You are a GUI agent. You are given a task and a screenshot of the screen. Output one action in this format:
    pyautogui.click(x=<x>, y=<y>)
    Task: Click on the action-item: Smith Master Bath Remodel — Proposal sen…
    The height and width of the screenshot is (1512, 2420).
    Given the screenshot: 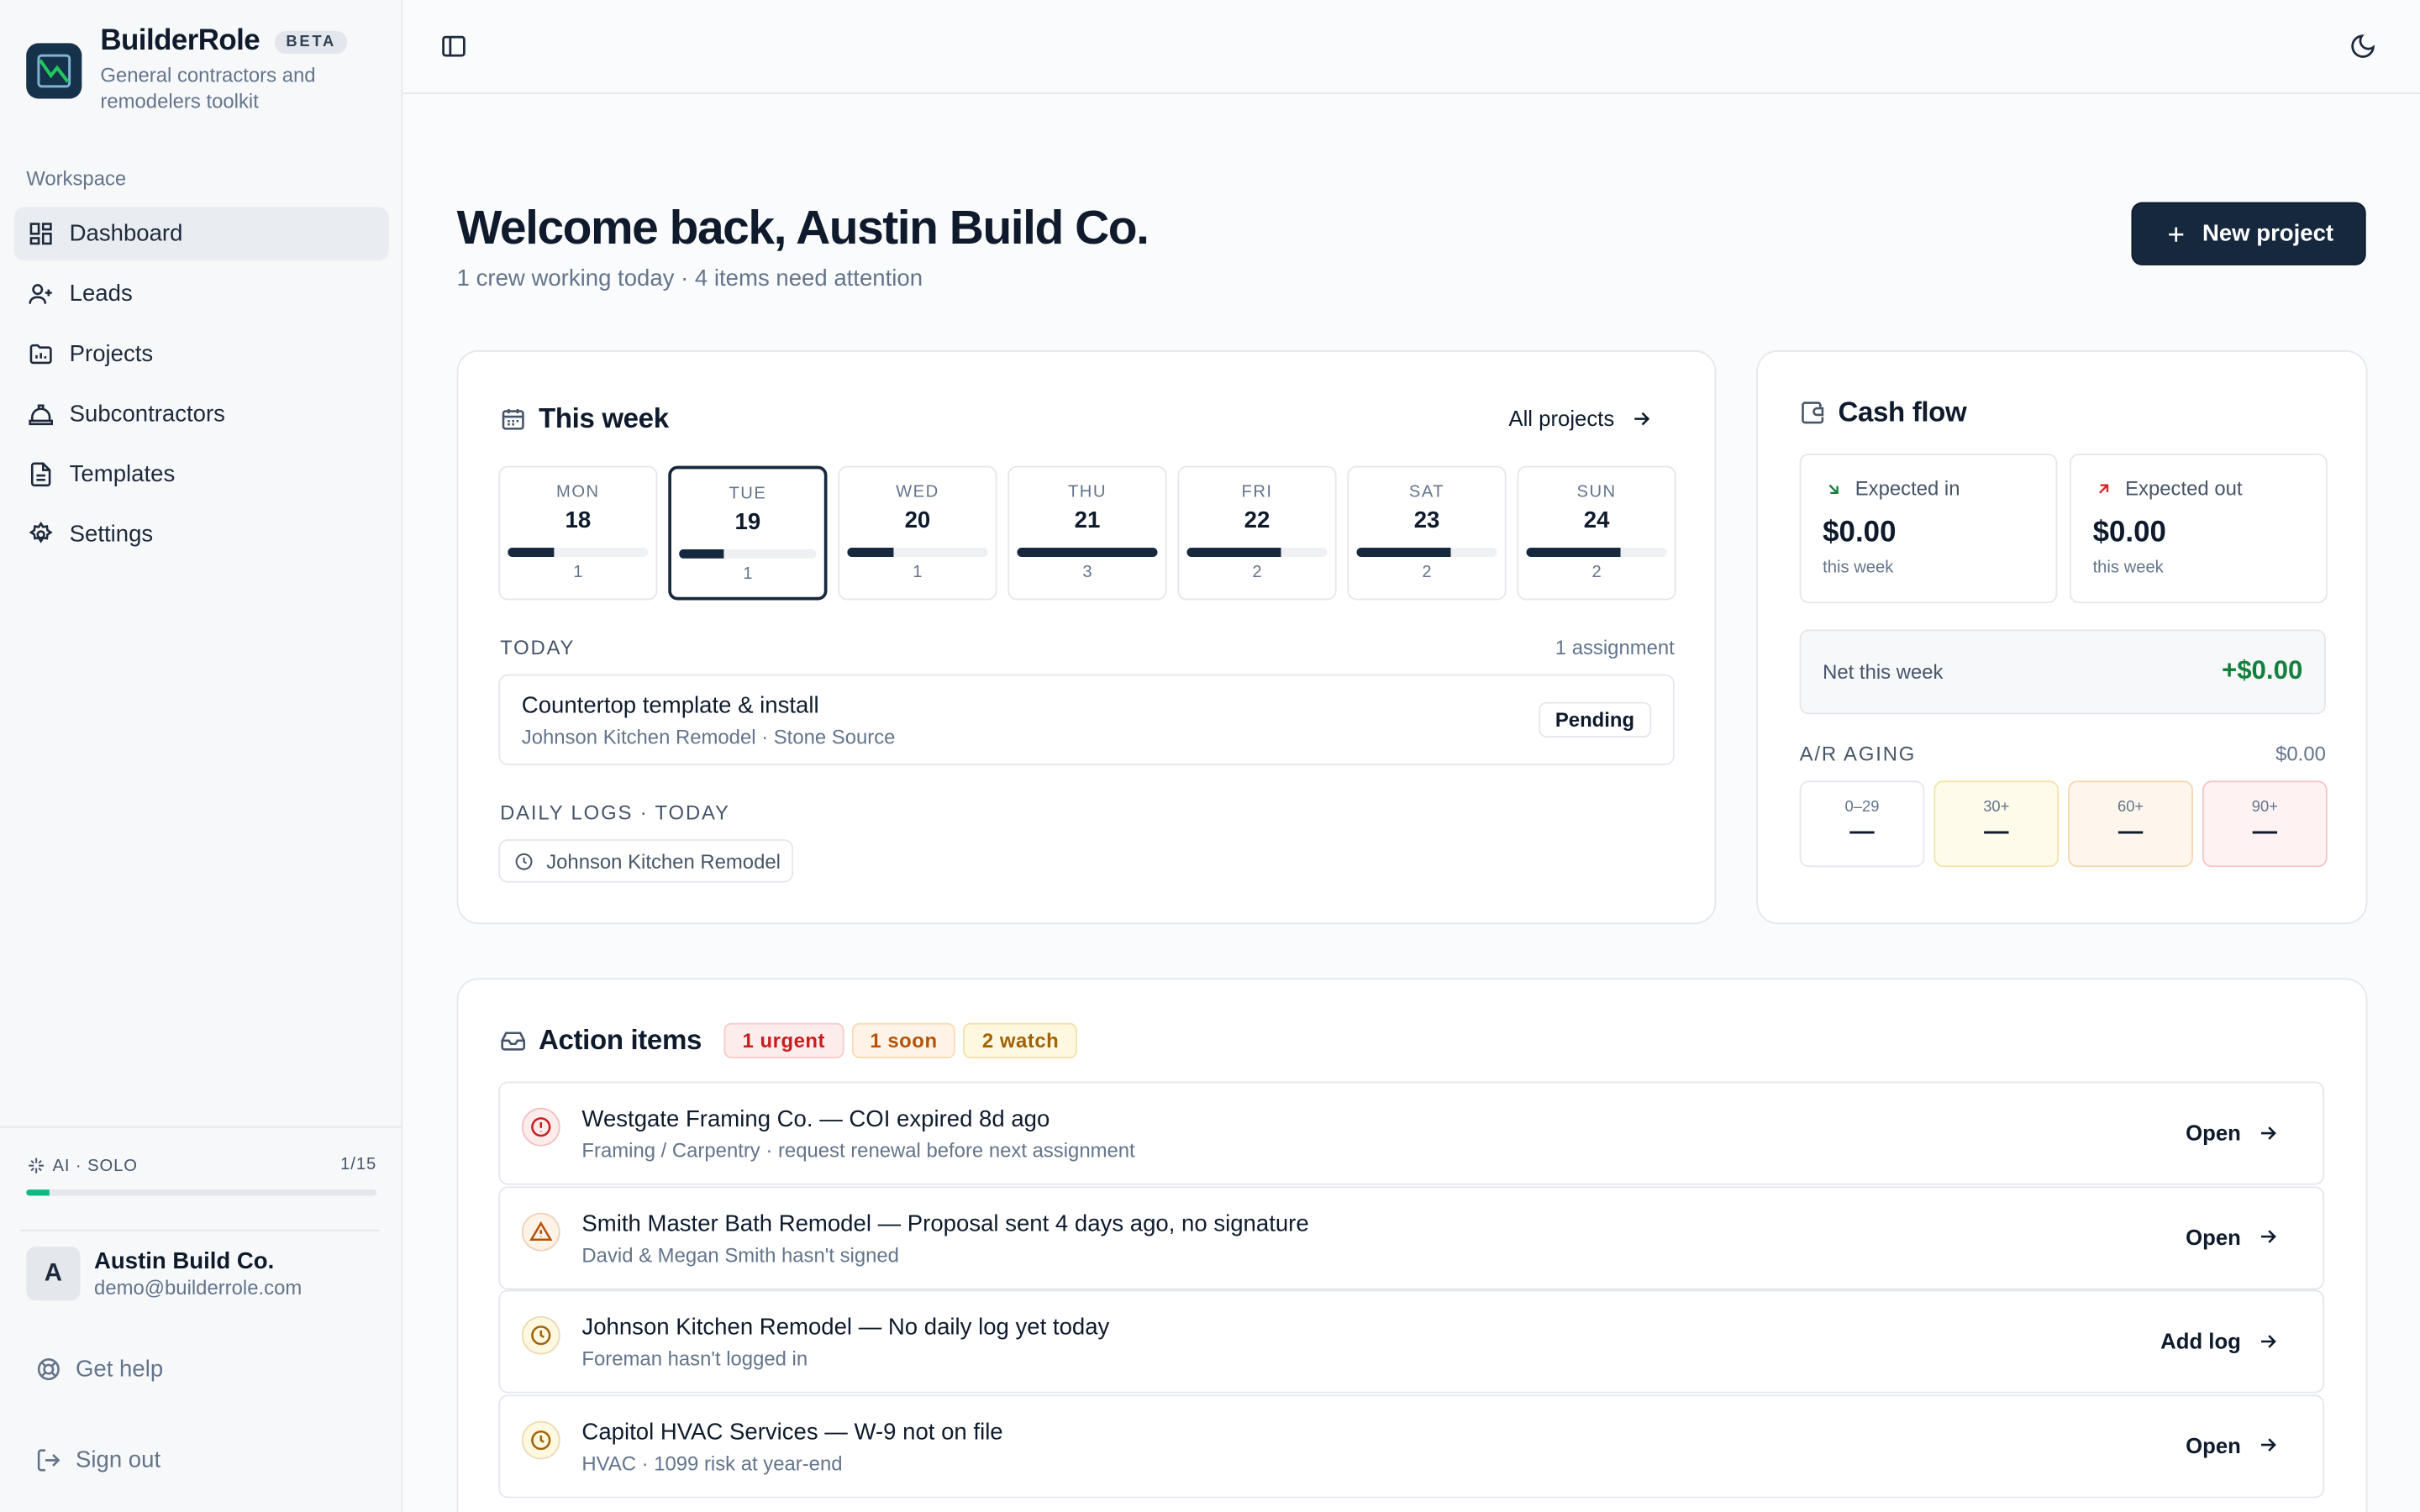 What is the action you would take?
    pyautogui.click(x=1411, y=1237)
    